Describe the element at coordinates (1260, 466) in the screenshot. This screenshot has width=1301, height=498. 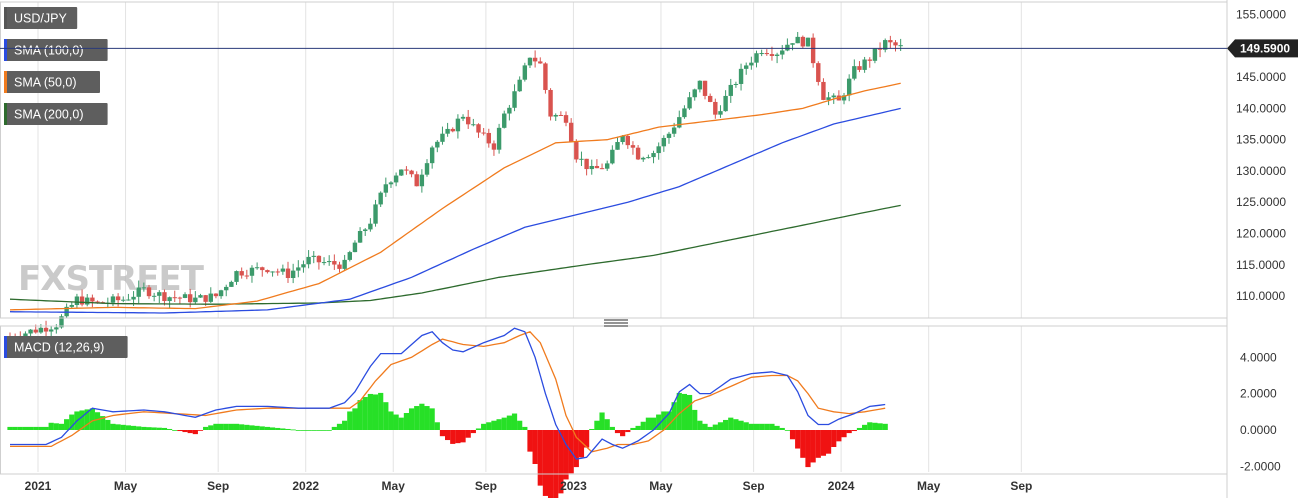
I see `macd-y-tick-label: -2.0000` at that location.